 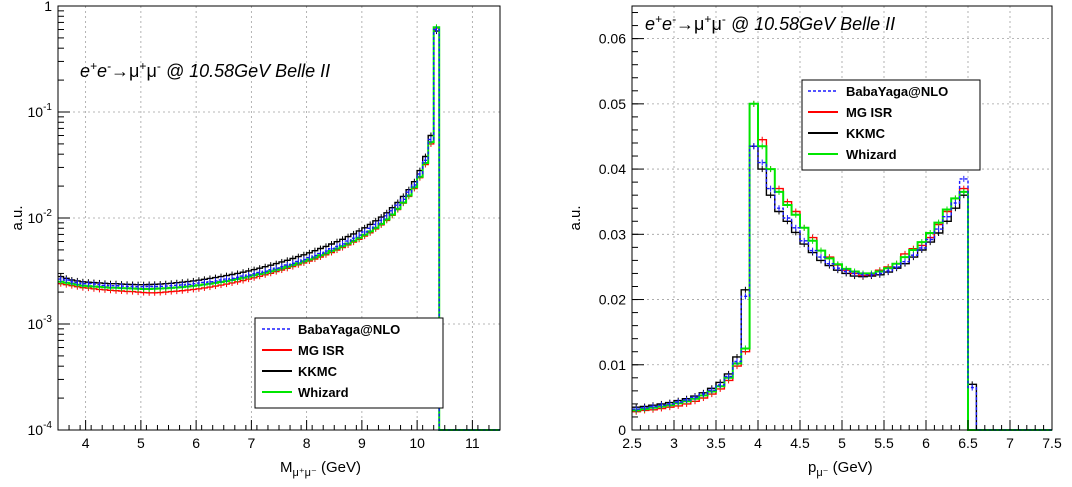 I want to click on left-y-tick-label: 10⁻⁴, so click(x=40, y=429).